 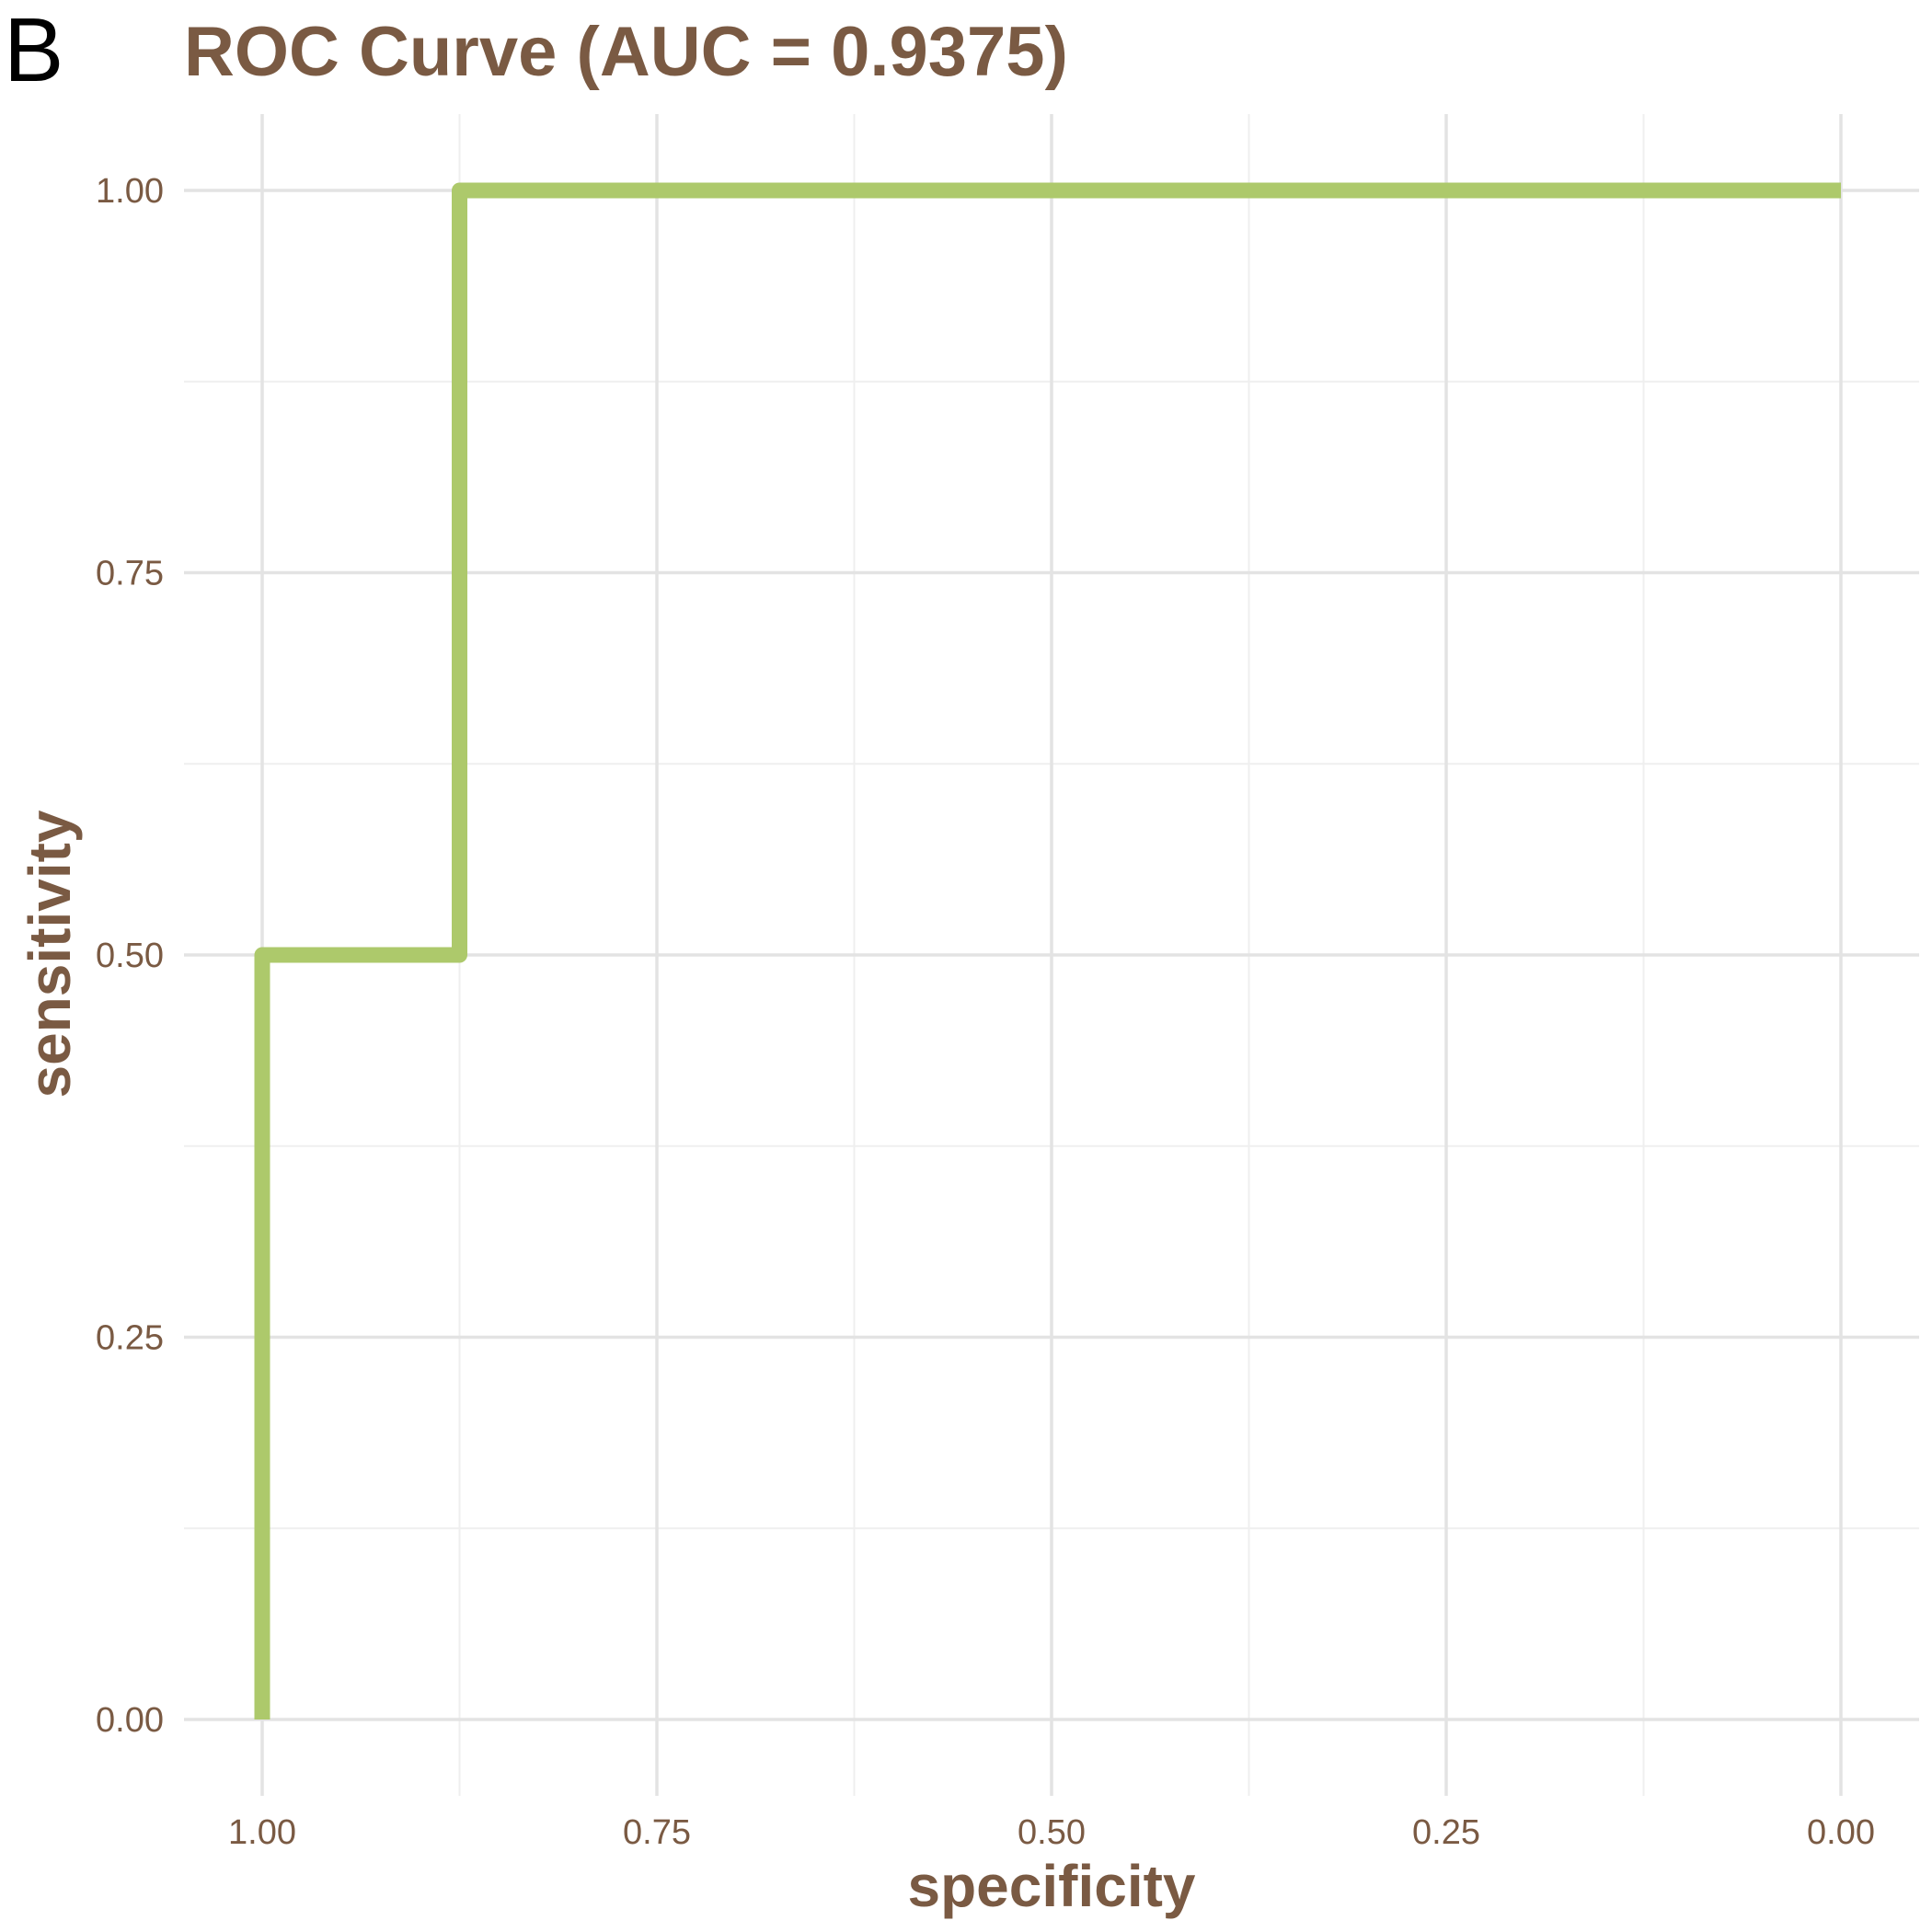 I want to click on panel-label: B, so click(x=33, y=50).